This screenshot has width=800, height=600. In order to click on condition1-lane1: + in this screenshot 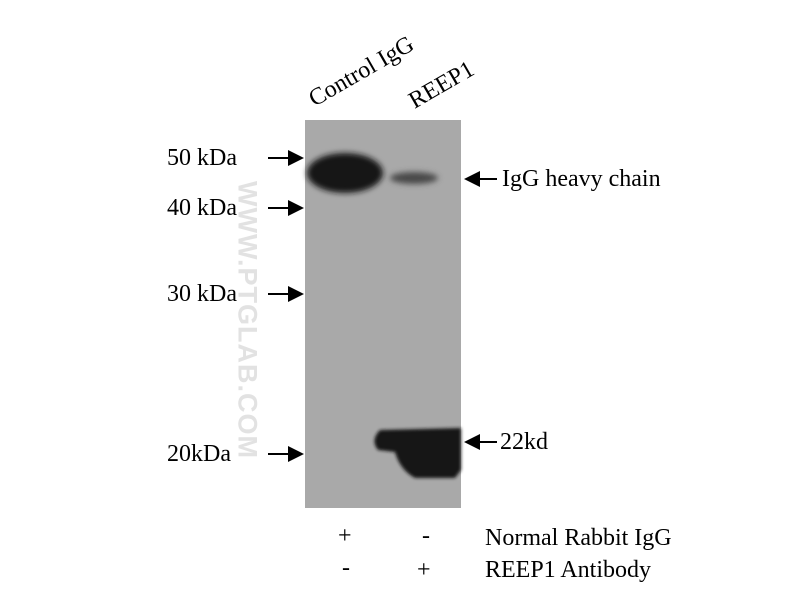, I will do `click(345, 536)`.